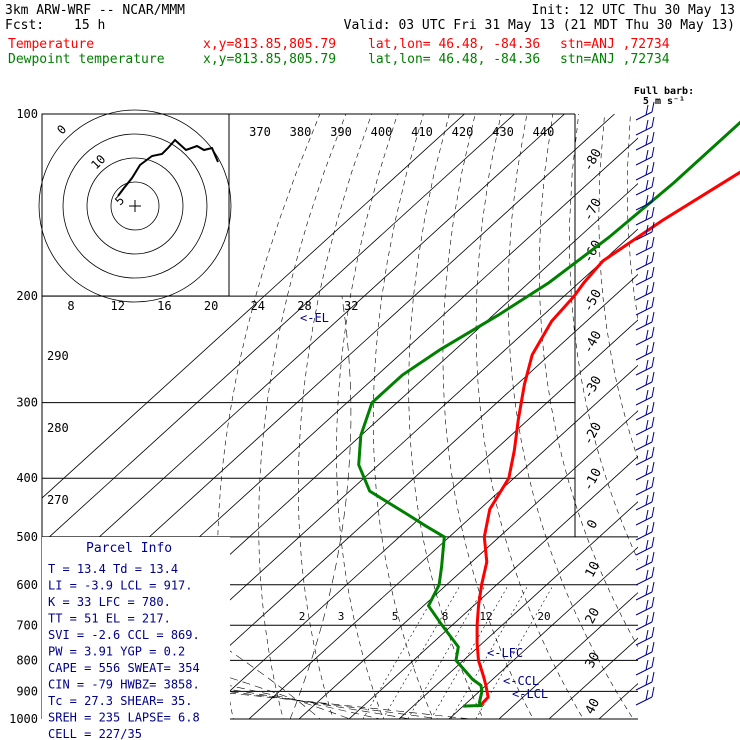 The width and height of the screenshot is (740, 740). What do you see at coordinates (503, 132) in the screenshot?
I see `theta-label: 430` at bounding box center [503, 132].